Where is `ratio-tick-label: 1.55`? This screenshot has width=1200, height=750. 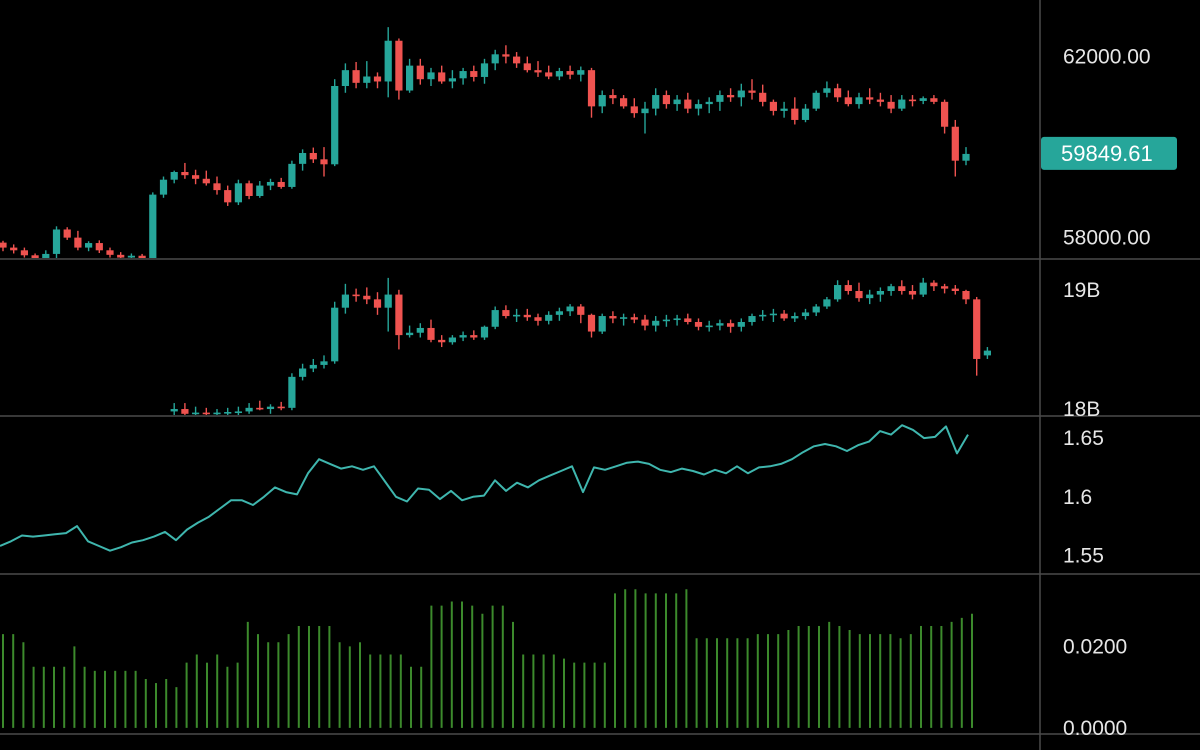 ratio-tick-label: 1.55 is located at coordinates (1083, 555).